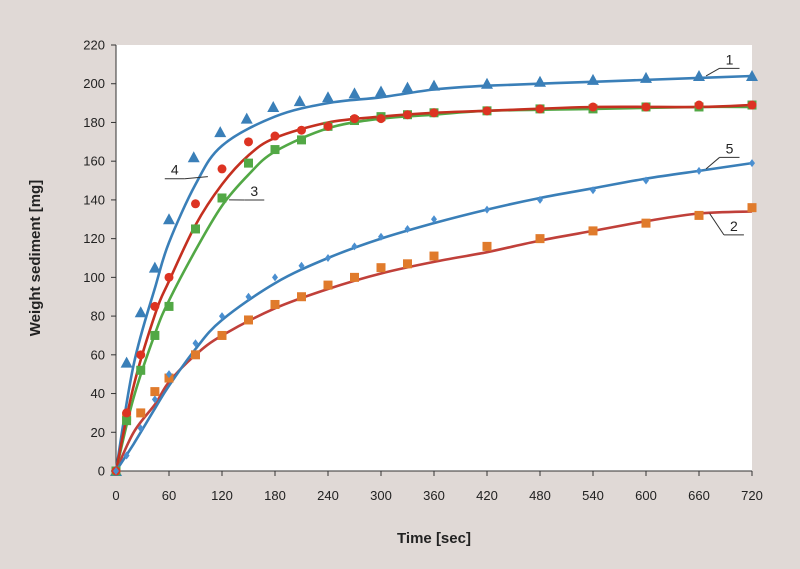  I want to click on y-tick-label: 140, so click(94, 199).